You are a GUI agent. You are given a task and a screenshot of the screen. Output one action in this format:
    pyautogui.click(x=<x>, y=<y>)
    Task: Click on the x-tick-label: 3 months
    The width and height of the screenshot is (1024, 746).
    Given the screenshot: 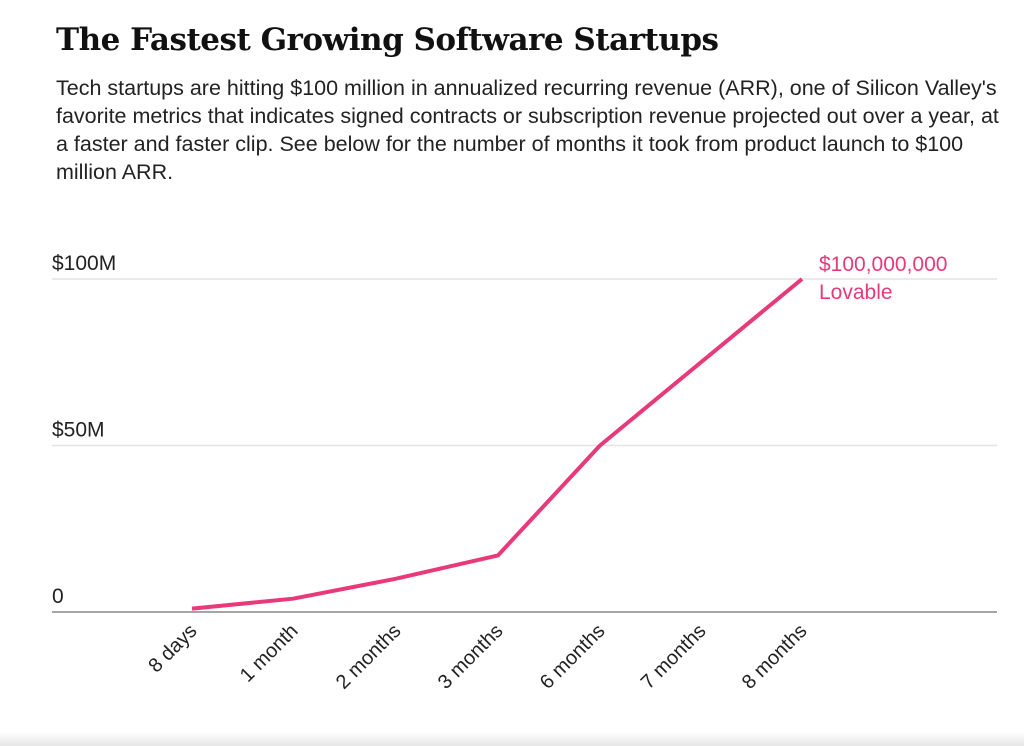 What is the action you would take?
    pyautogui.click(x=471, y=657)
    